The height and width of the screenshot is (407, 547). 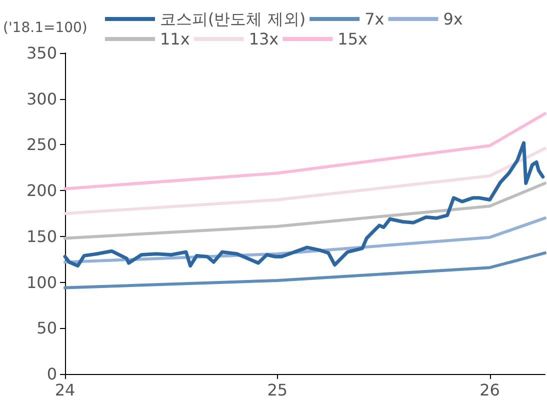 I want to click on legend-label: 13x, so click(x=263, y=39).